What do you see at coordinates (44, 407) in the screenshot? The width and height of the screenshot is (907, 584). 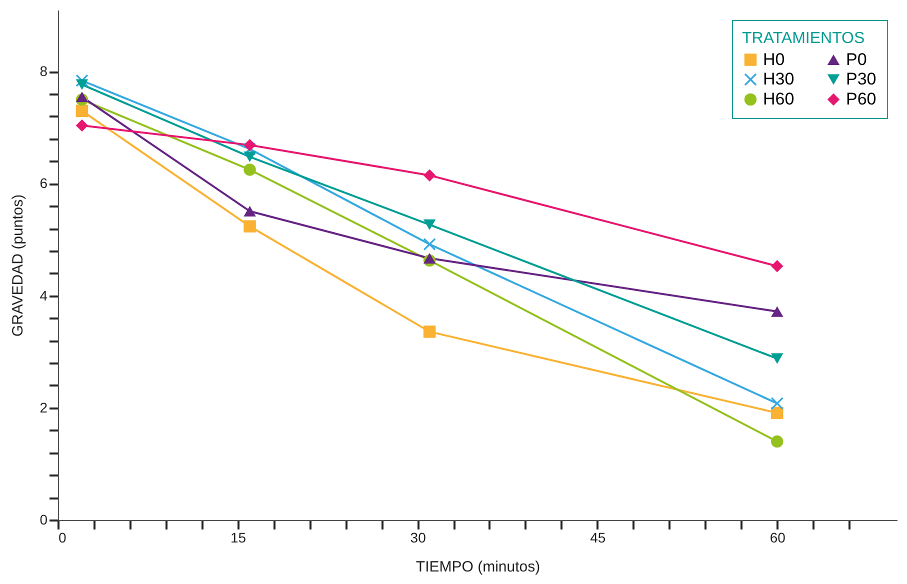 I see `y-tick-label: 2` at bounding box center [44, 407].